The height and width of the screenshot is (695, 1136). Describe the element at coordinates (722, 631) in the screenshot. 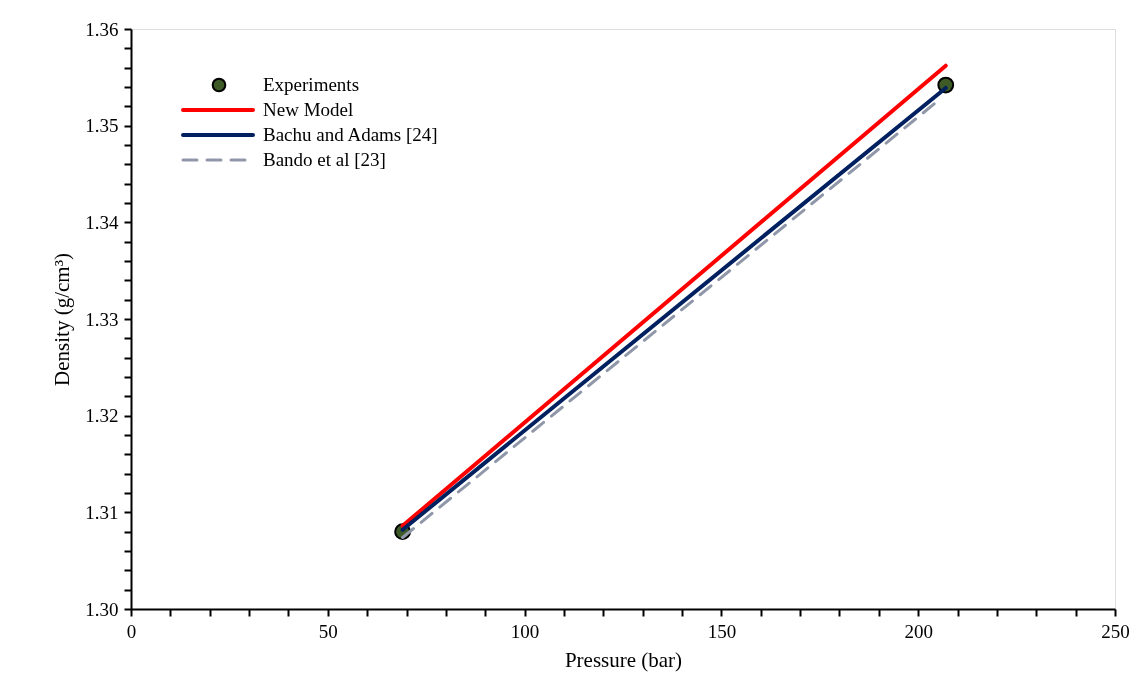

I see `x-tick-label: 150` at that location.